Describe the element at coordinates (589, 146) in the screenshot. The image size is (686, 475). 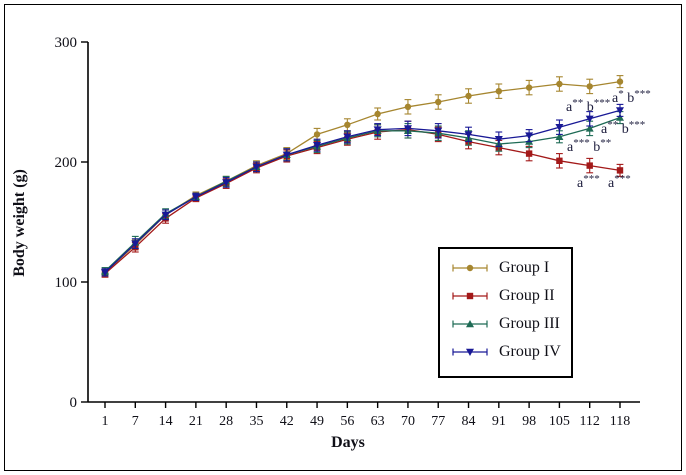
I see `significance-annotation: a*** b**` at that location.